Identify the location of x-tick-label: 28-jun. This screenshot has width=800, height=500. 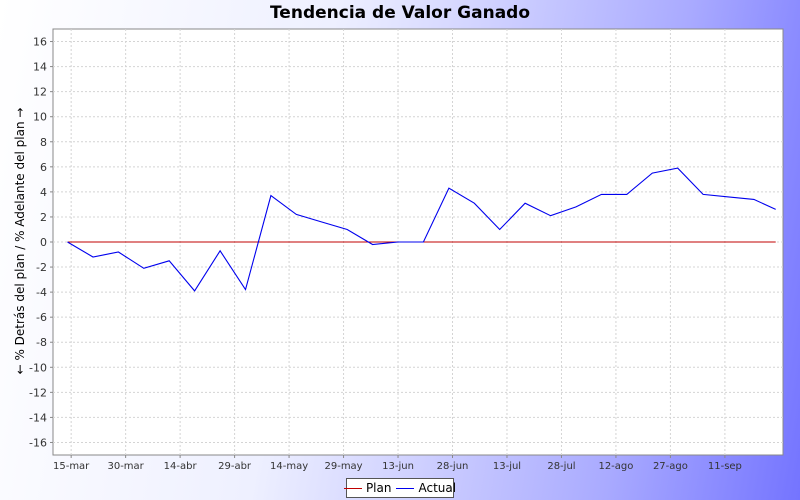
(453, 466).